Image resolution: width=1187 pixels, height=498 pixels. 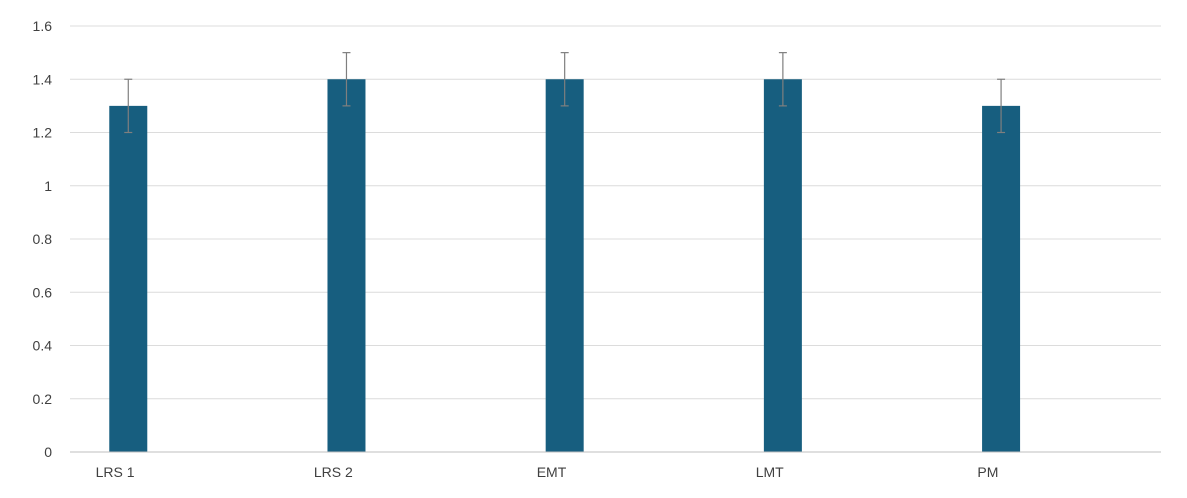 I want to click on y-tick-label: 0.2, so click(x=43, y=399).